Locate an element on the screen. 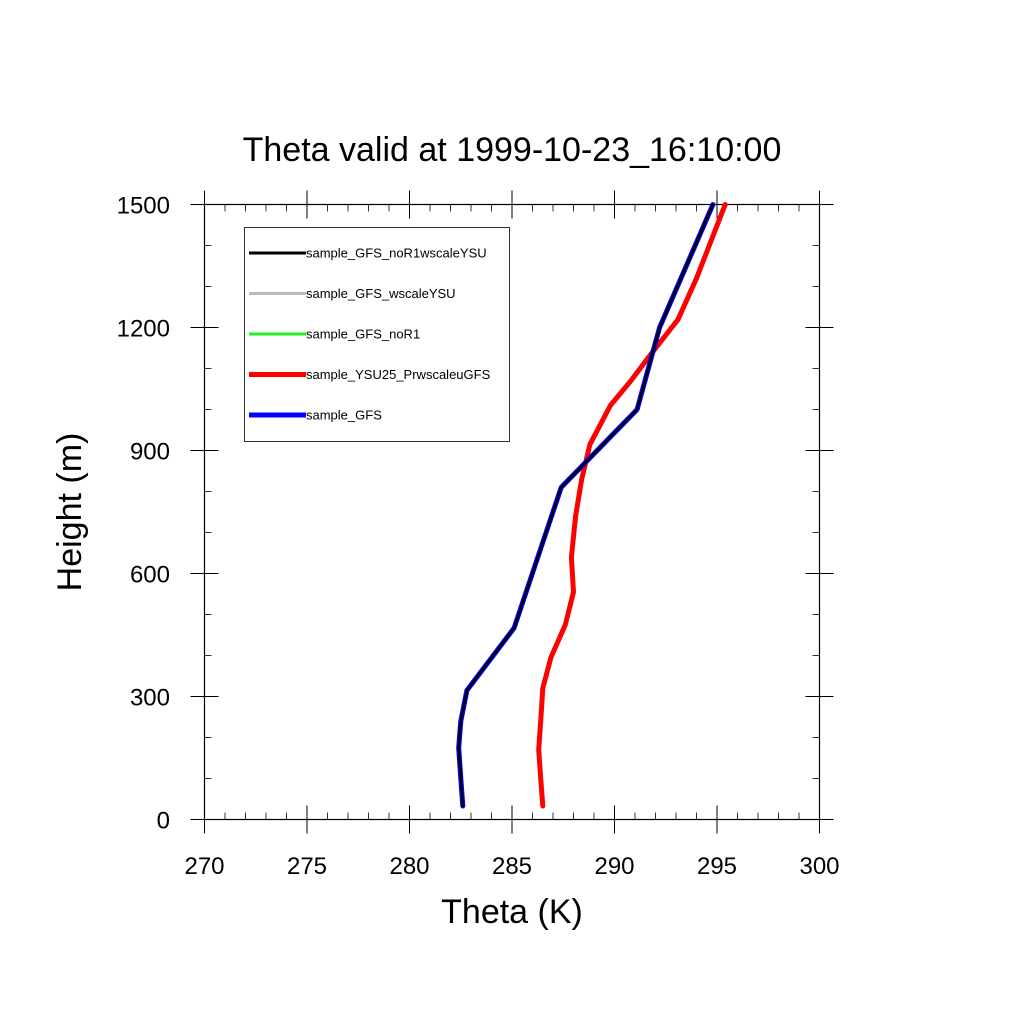  y-tick-label: 900 is located at coordinates (150, 452).